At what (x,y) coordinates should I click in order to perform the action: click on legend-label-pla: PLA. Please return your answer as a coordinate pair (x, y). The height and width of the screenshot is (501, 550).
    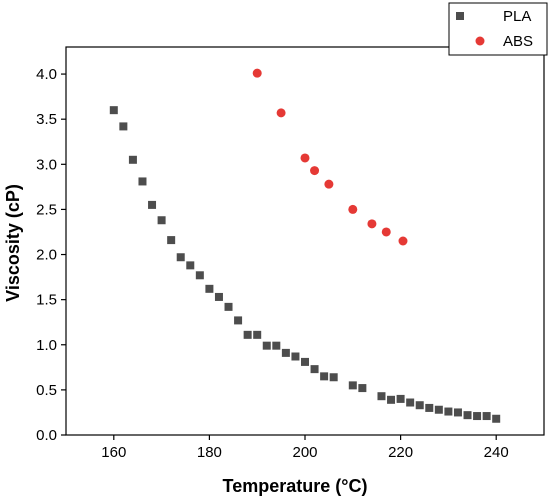
    Looking at the image, I should click on (517, 16).